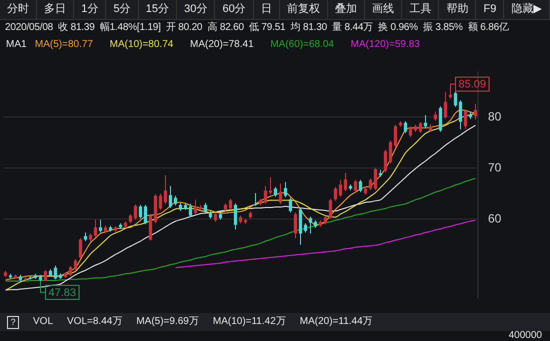  I want to click on text: MA(20)=11.44万, so click(336, 322).